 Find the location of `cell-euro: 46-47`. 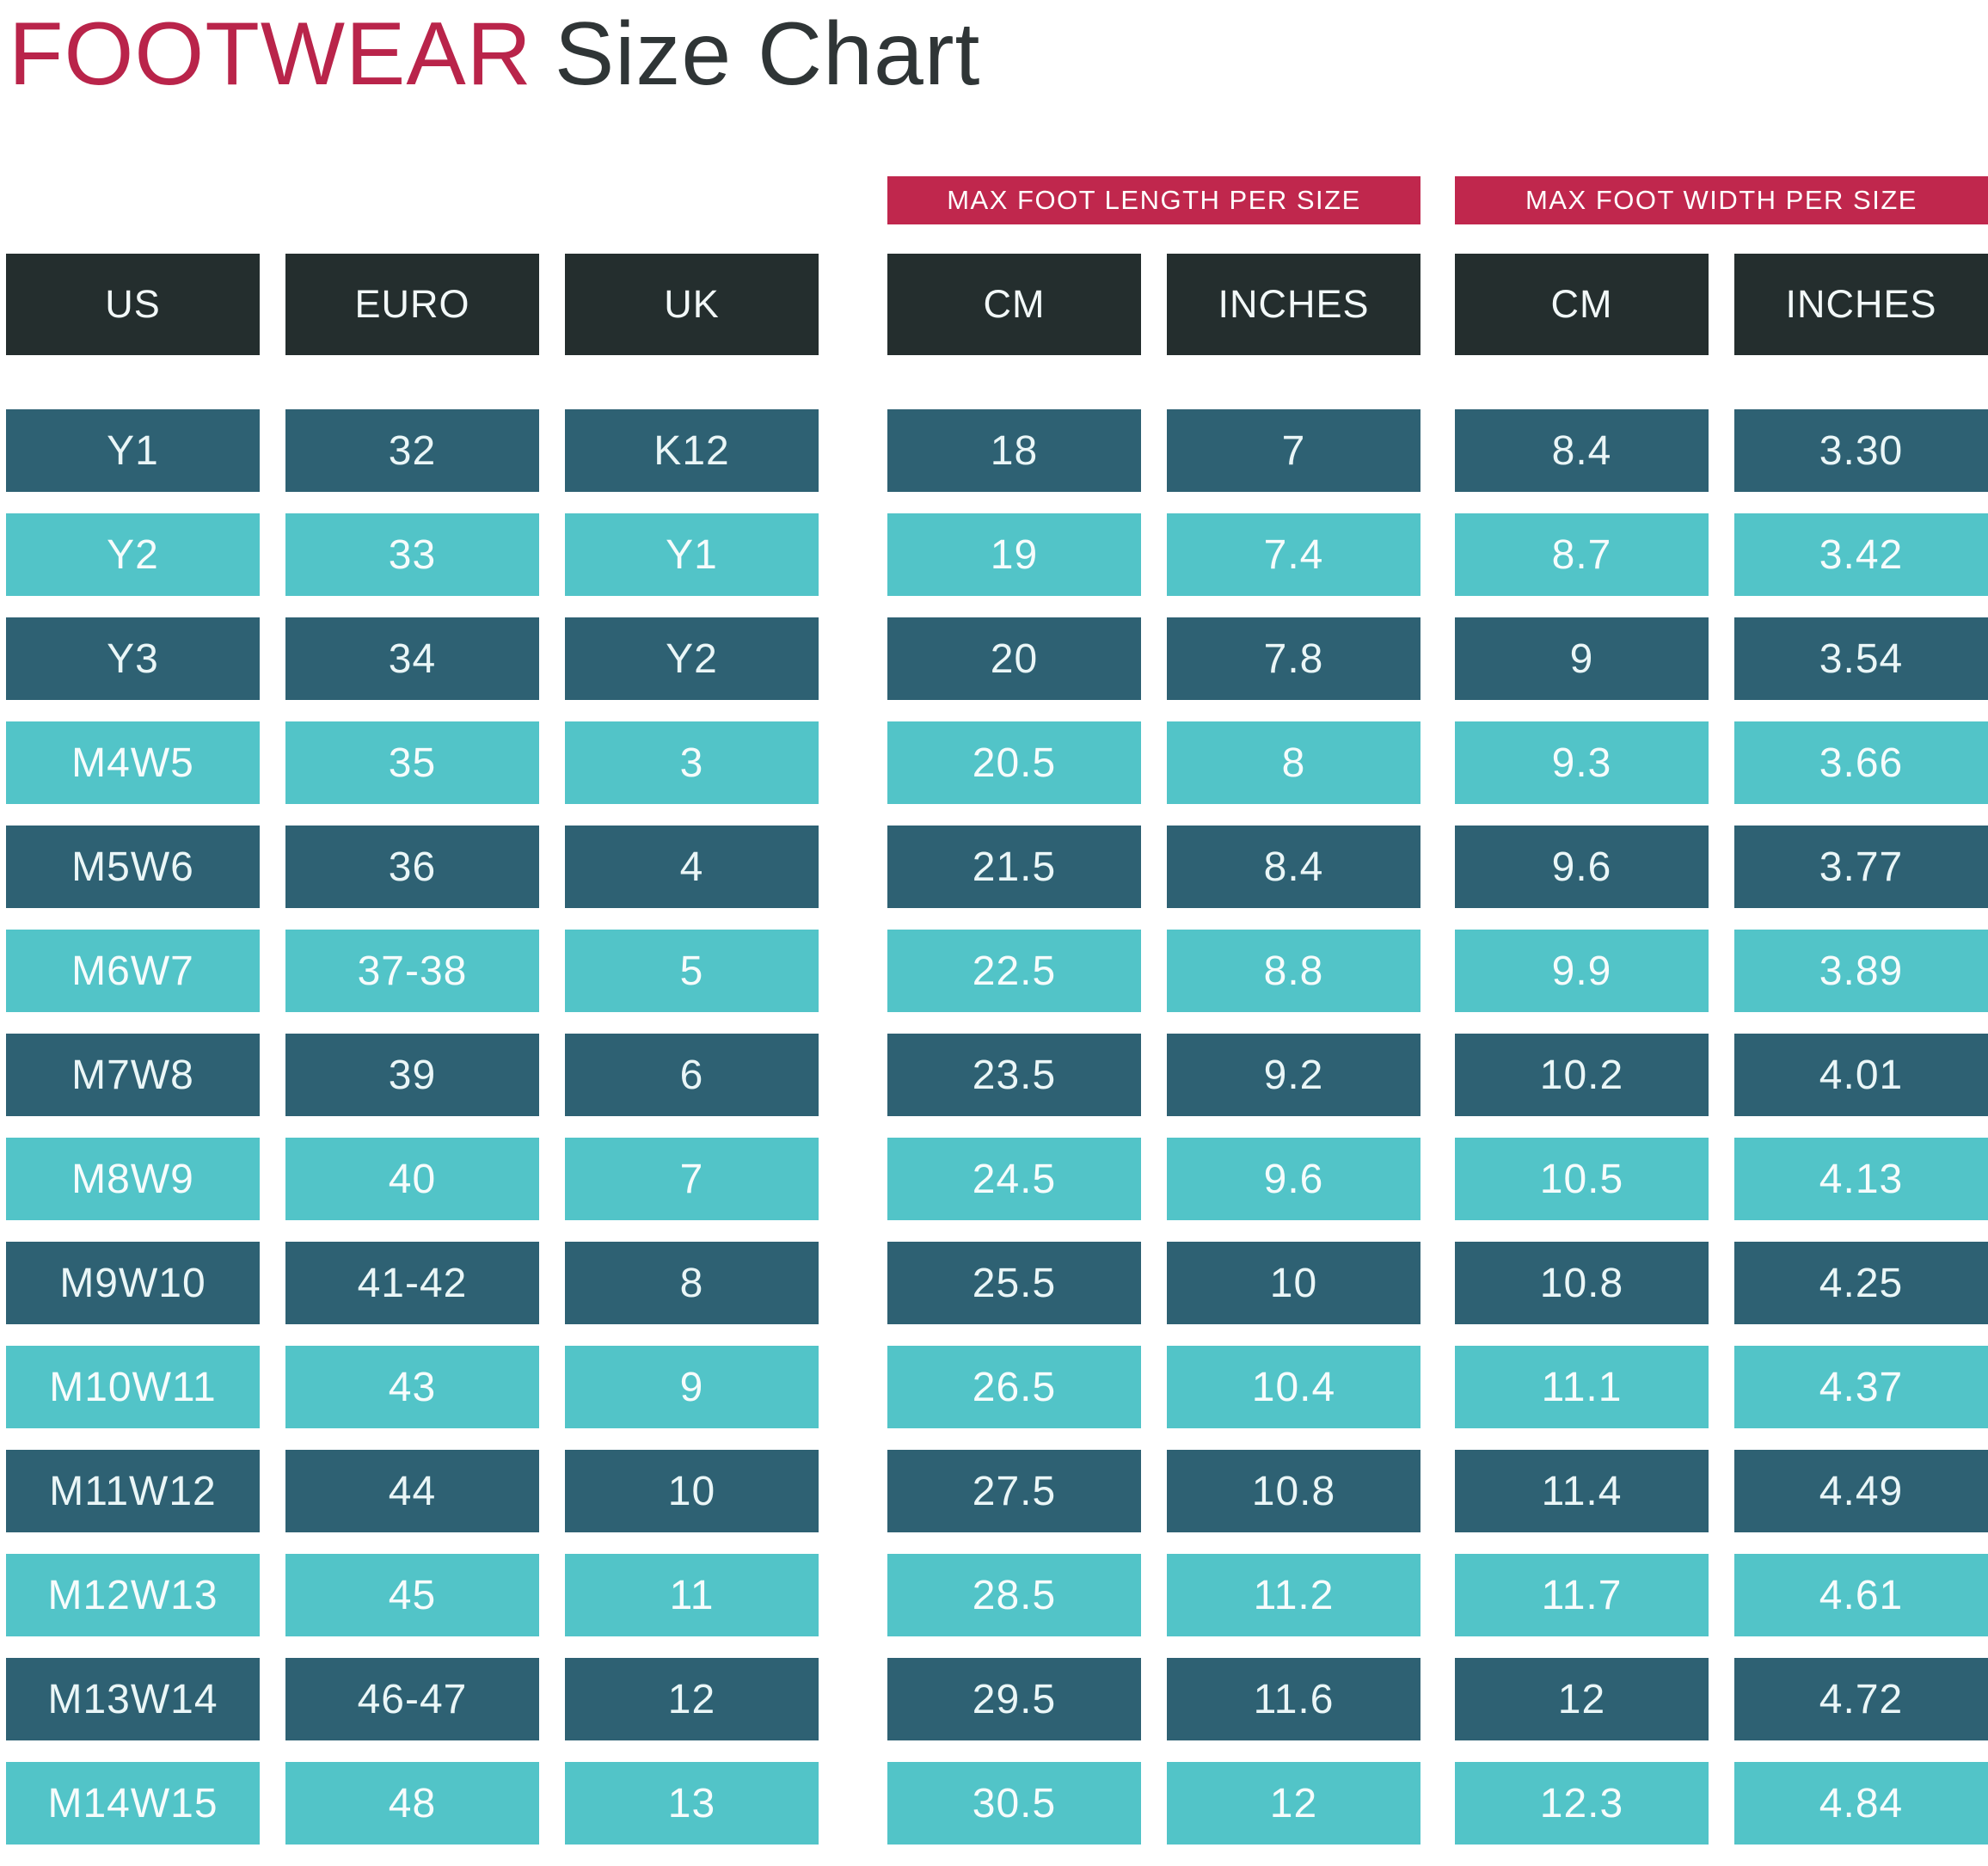

cell-euro: 46-47 is located at coordinates (412, 1699).